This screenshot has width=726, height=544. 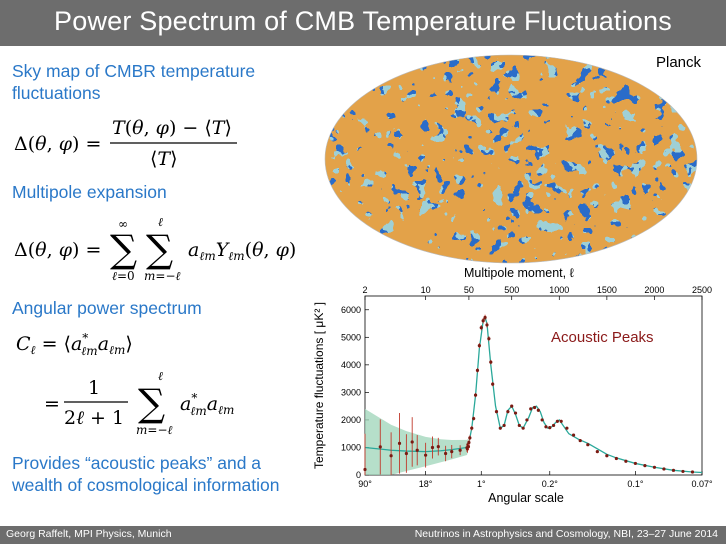 I want to click on top-tick-label: 2500, so click(x=702, y=290).